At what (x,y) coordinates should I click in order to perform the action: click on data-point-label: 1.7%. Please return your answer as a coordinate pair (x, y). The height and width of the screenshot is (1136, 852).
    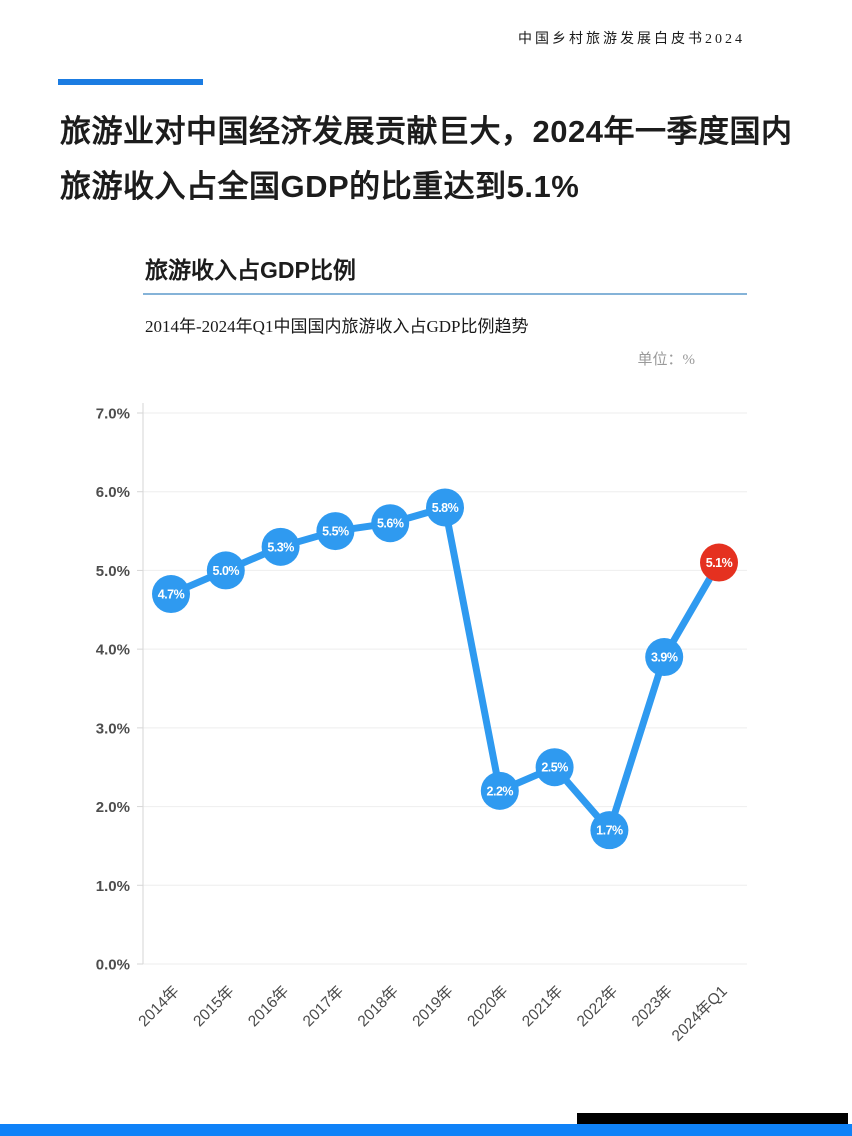
    Looking at the image, I should click on (609, 831).